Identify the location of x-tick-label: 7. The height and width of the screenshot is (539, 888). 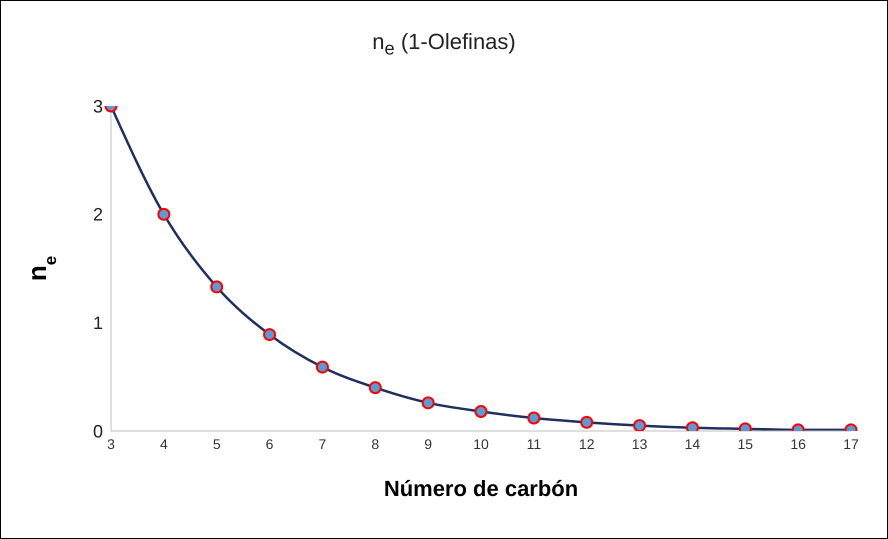
(322, 444).